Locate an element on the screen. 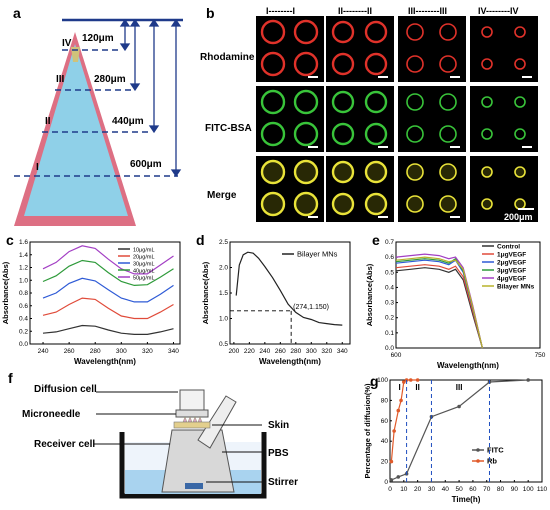 This screenshot has height=510, width=550. y-tick-label: 60 is located at coordinates (385, 421).